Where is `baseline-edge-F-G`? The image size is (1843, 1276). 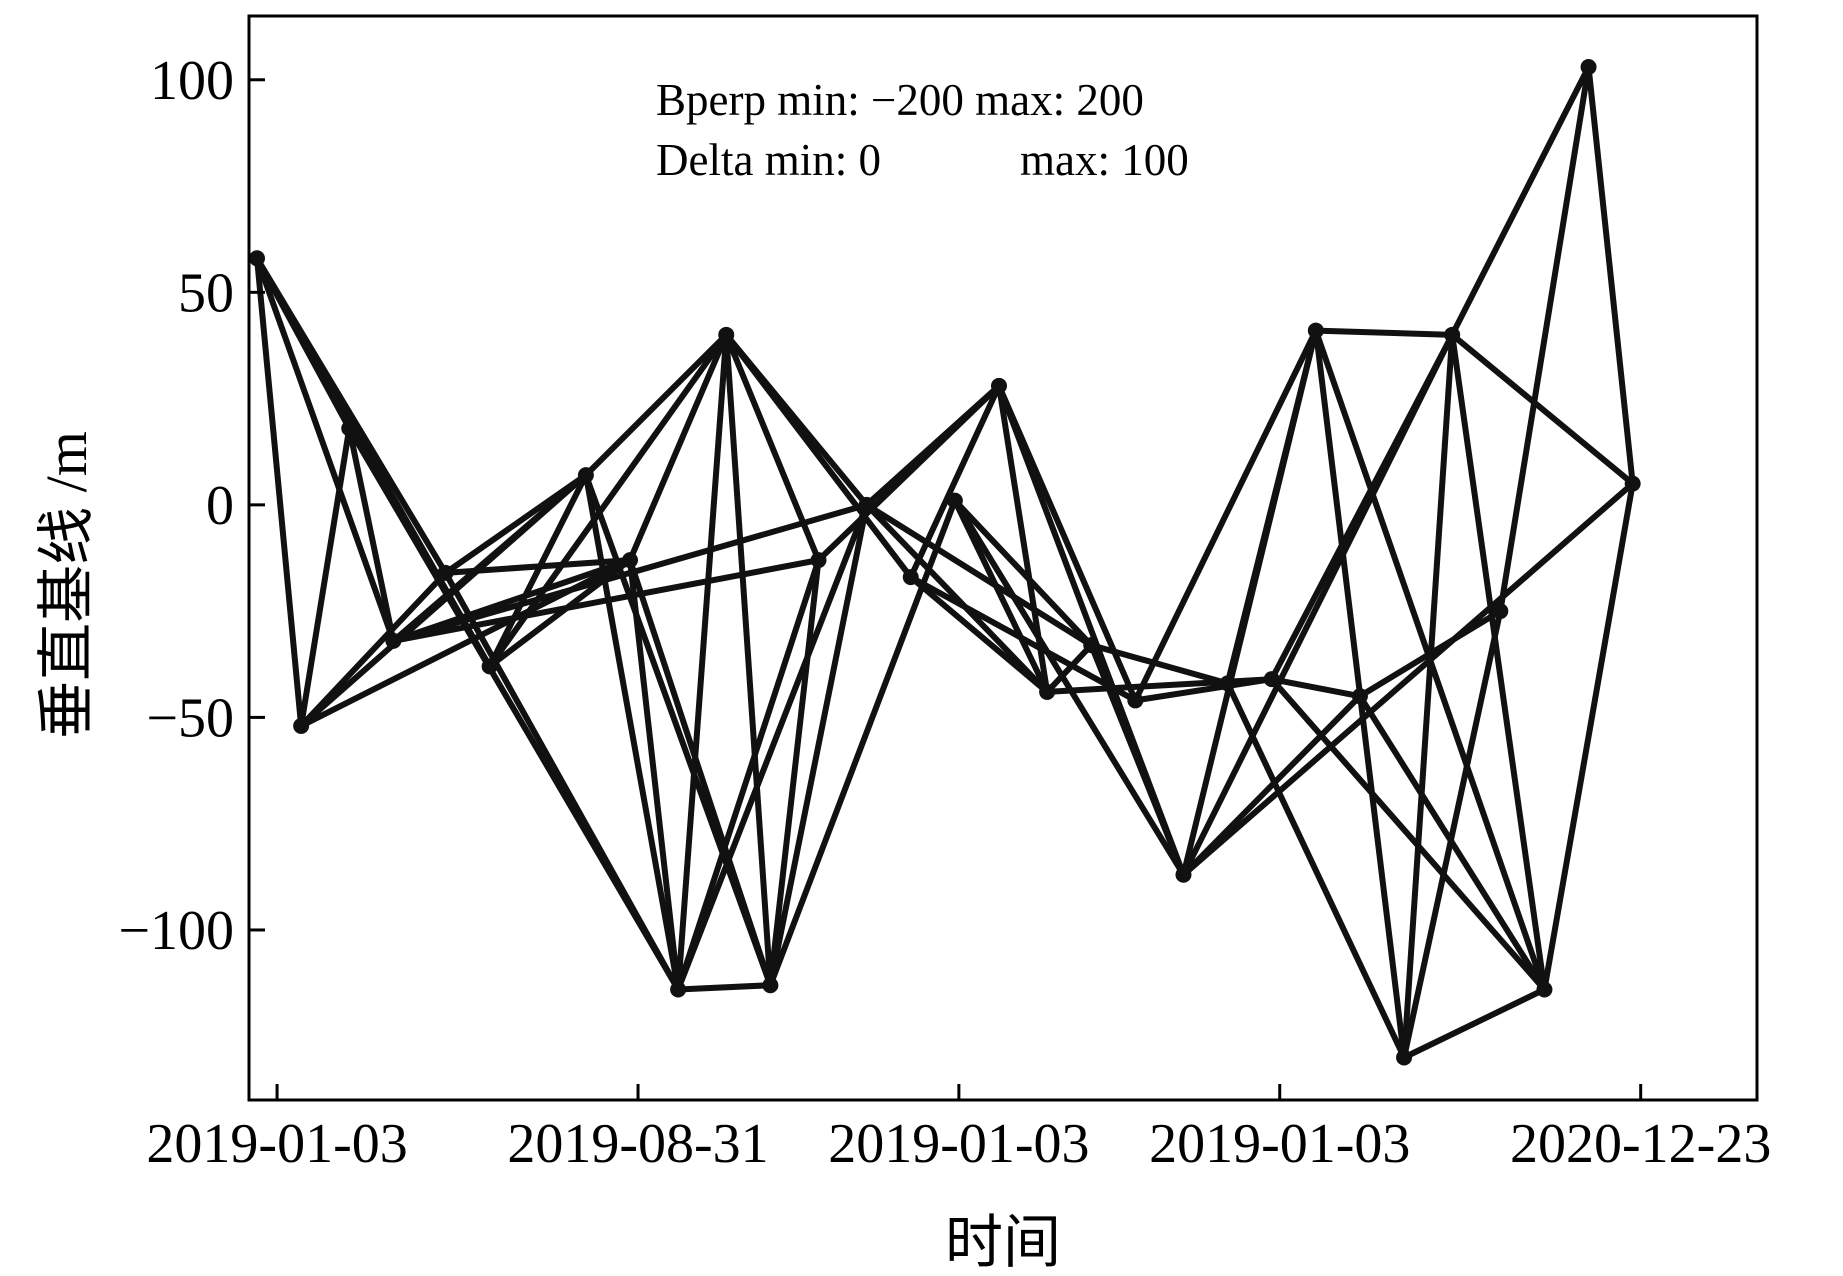 baseline-edge-F-G is located at coordinates (537, 571).